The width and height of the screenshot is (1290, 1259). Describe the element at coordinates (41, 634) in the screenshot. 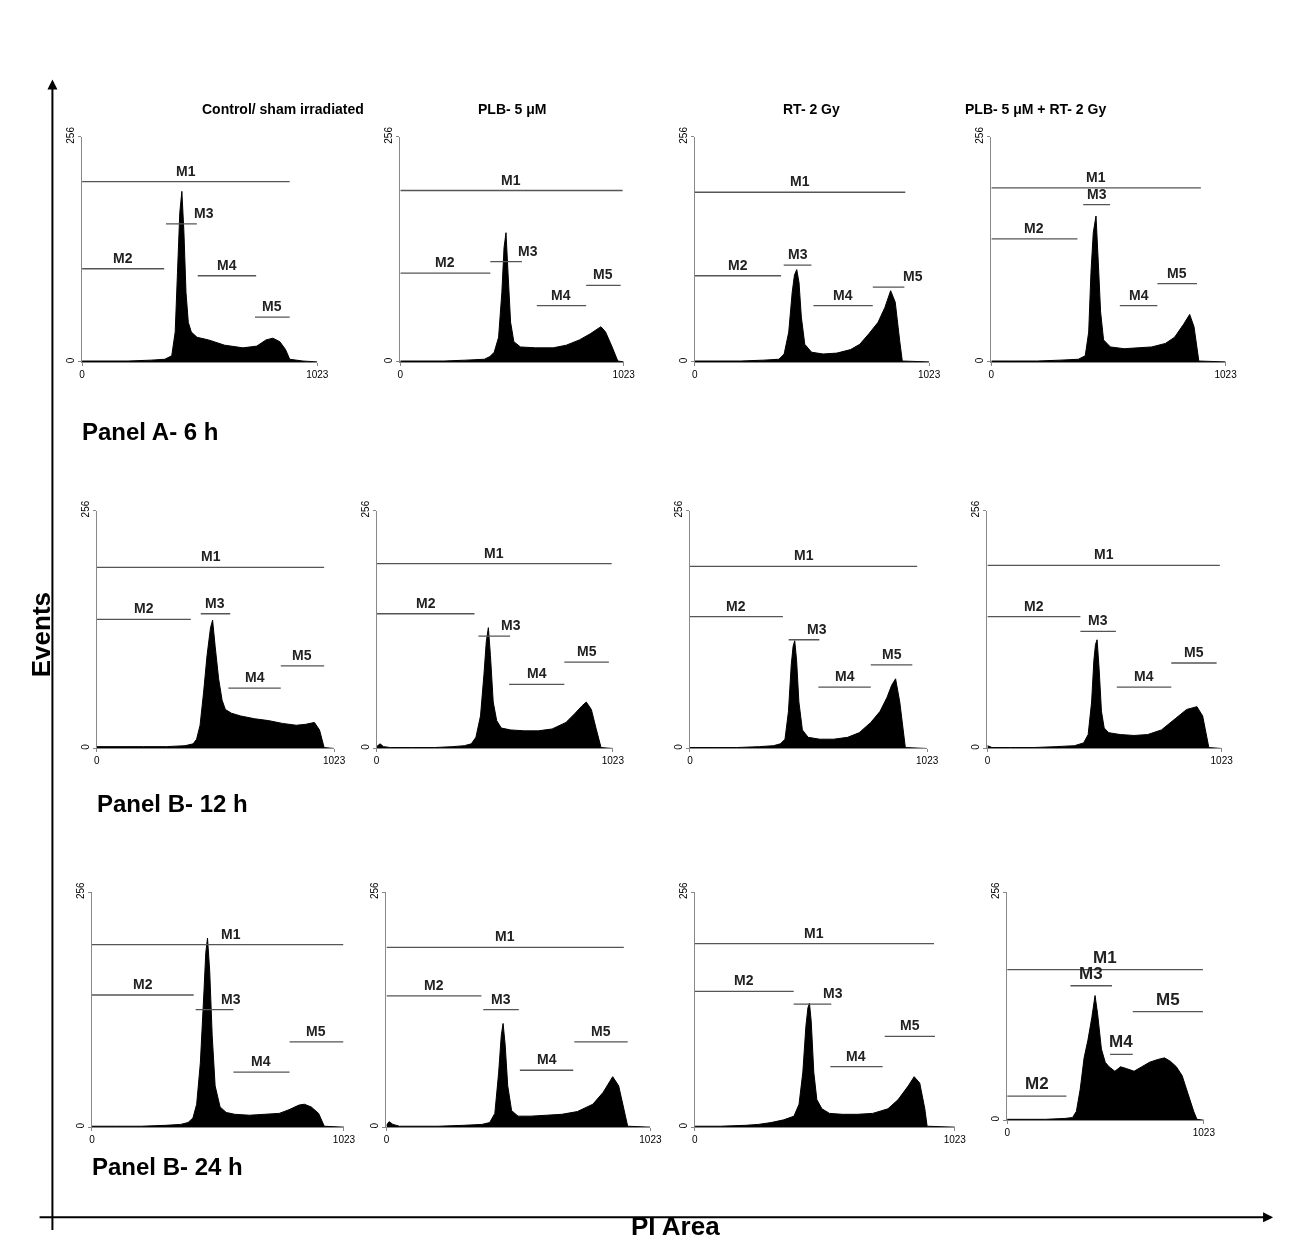

I see `text: Events` at that location.